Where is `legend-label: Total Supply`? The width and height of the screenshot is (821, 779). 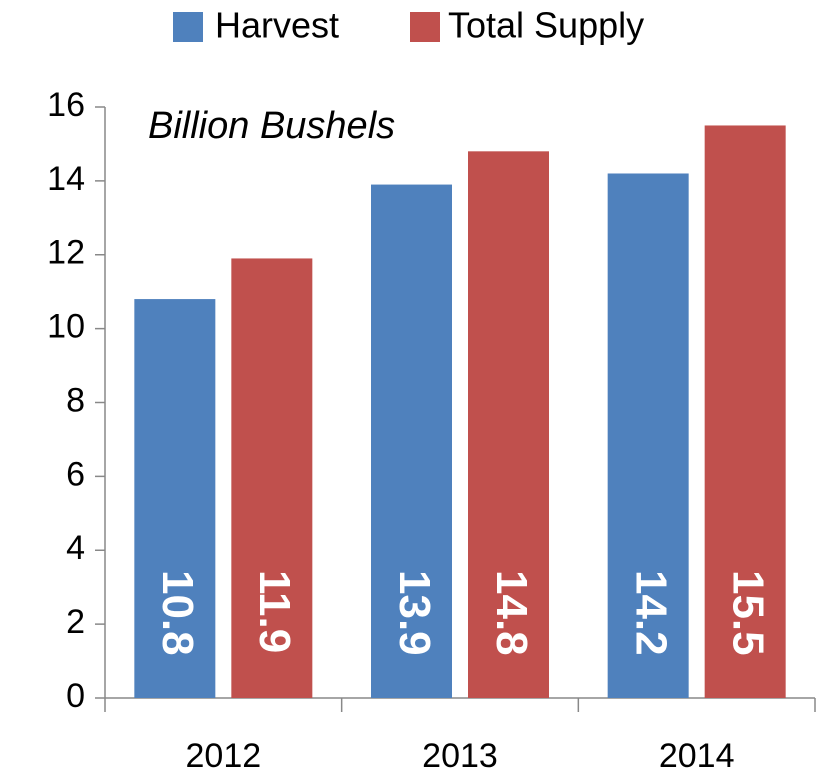
legend-label: Total Supply is located at coordinates (546, 25).